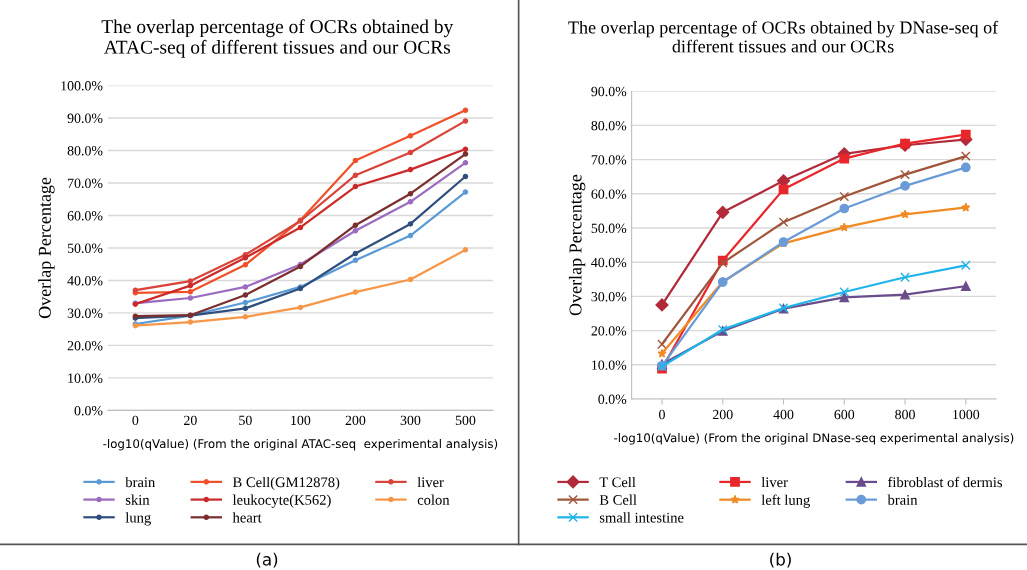 The image size is (1027, 570). What do you see at coordinates (300, 444) in the screenshot?
I see `x-axis-title: -log10(qValue) (From the original ATAC-seq experimental analysis)` at bounding box center [300, 444].